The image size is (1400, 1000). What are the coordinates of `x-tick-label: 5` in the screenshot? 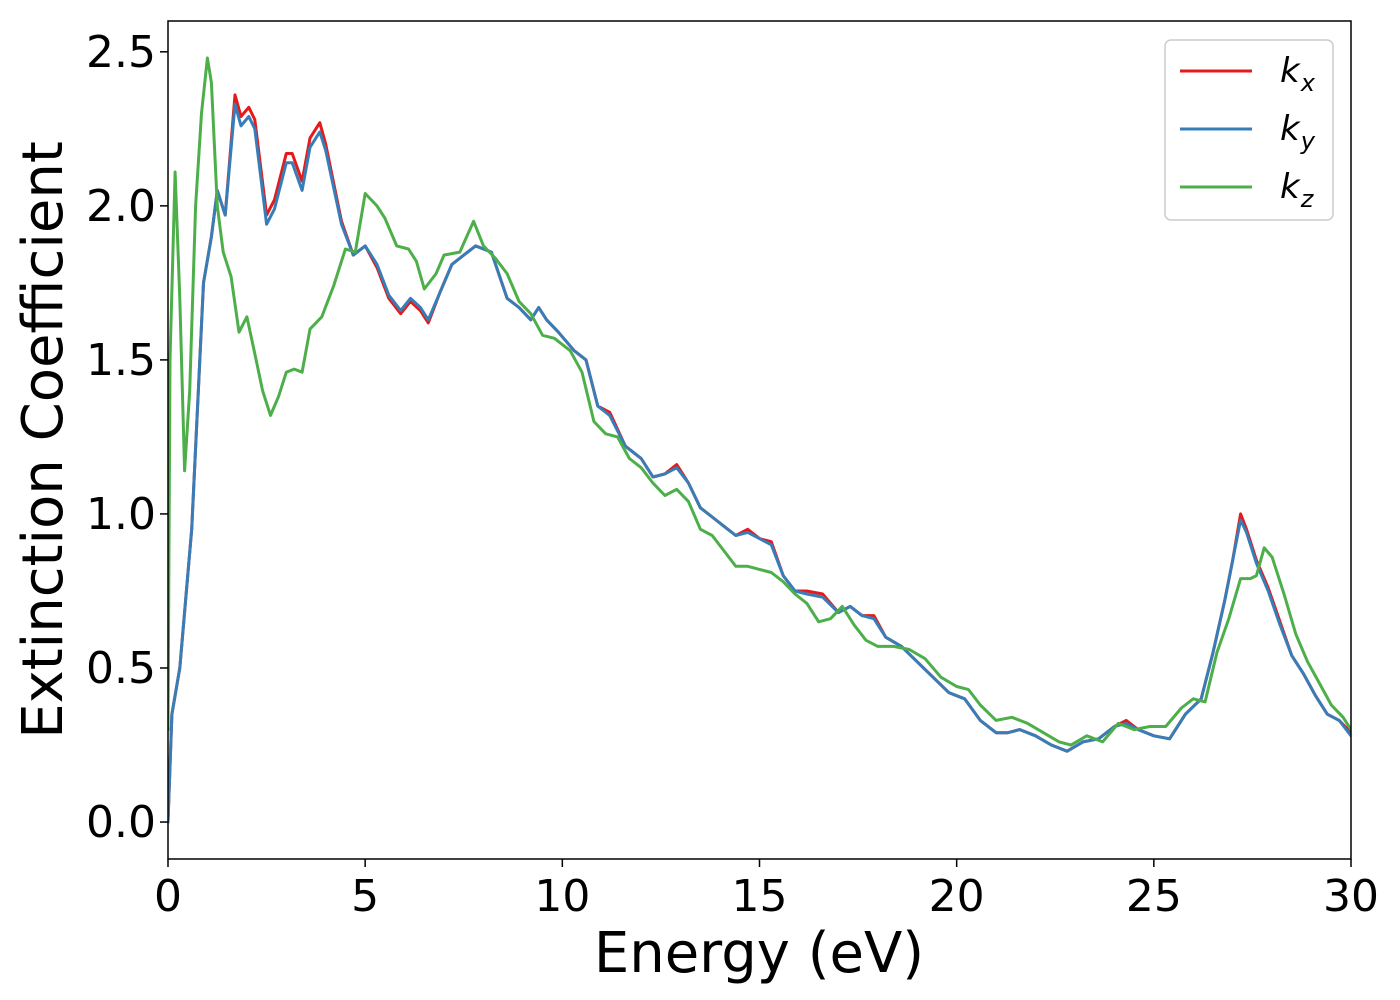 It's located at (365, 896).